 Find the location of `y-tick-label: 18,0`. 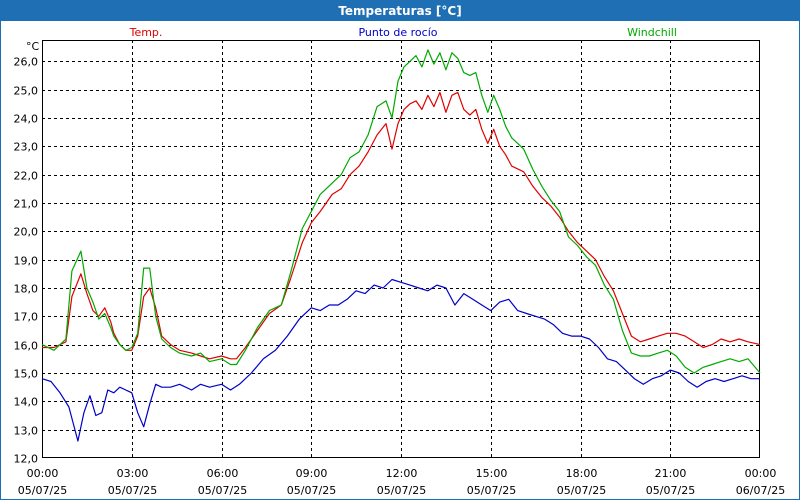

y-tick-label: 18,0 is located at coordinates (26, 289).